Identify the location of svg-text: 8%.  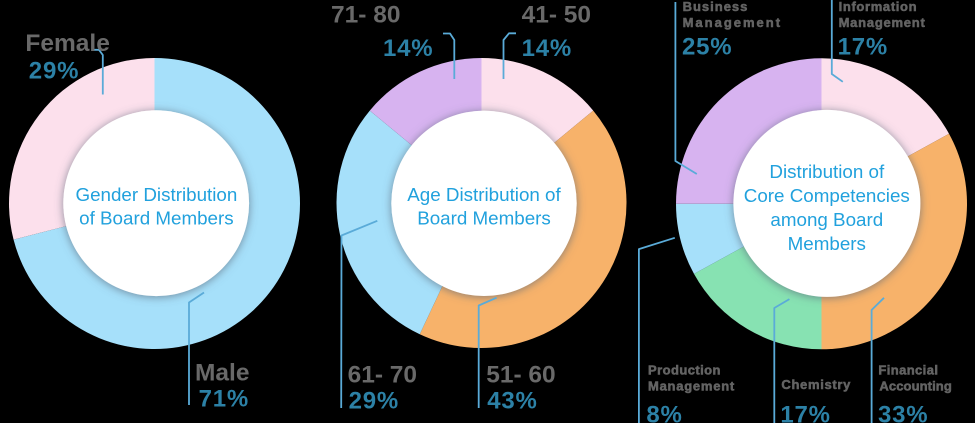
(664, 412).